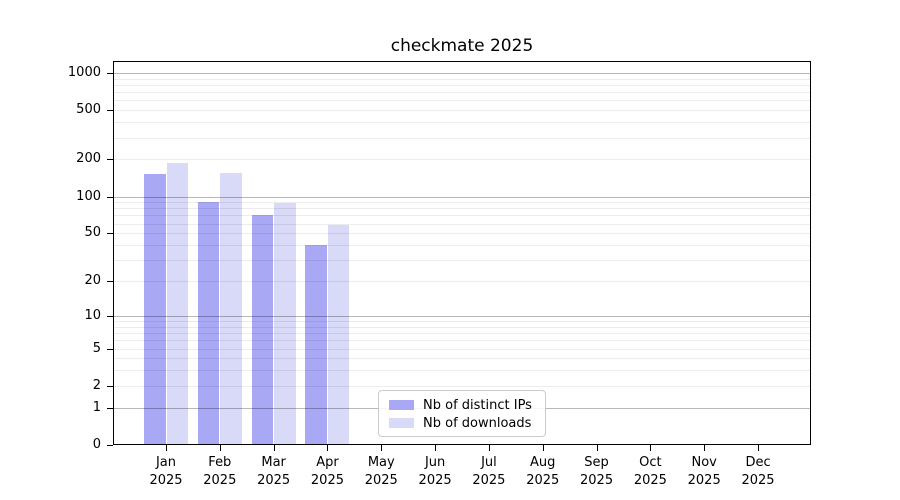 The image size is (900, 500). I want to click on x-tick-label-apr: Apr 2025, so click(327, 471).